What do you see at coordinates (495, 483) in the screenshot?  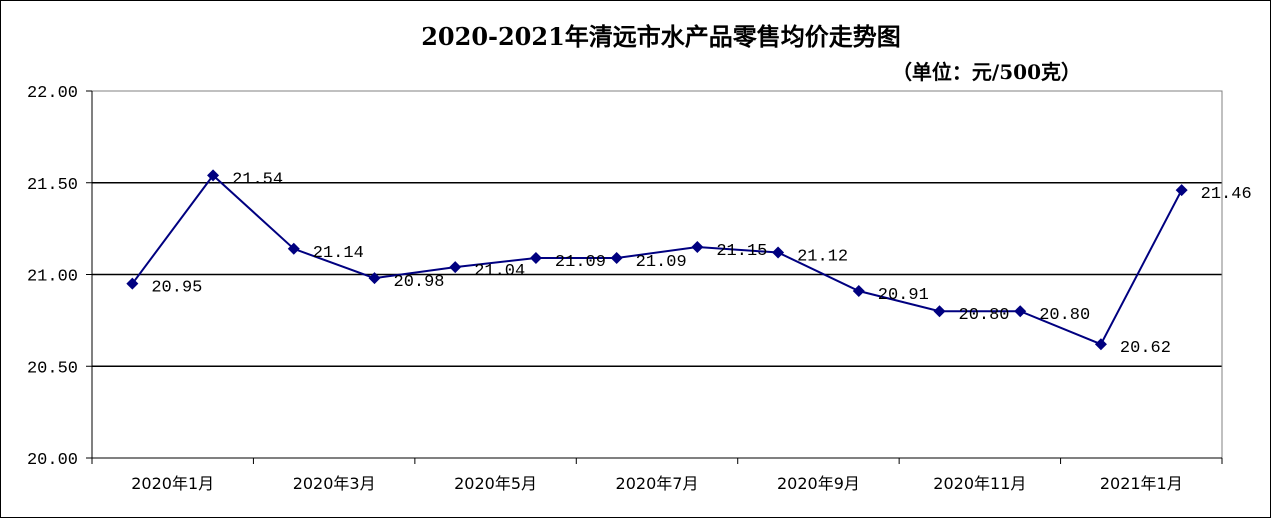 I see `x-tick-label: 2020年5月` at bounding box center [495, 483].